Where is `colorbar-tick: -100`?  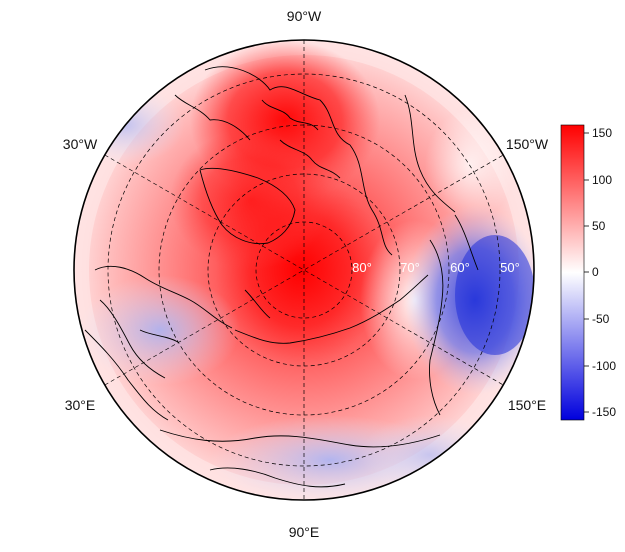
colorbar-tick: -100 is located at coordinates (604, 366).